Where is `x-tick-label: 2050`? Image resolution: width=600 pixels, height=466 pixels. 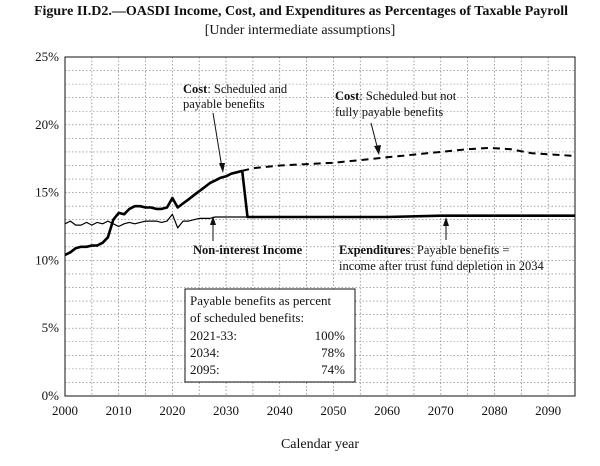 x-tick-label: 2050 is located at coordinates (333, 410).